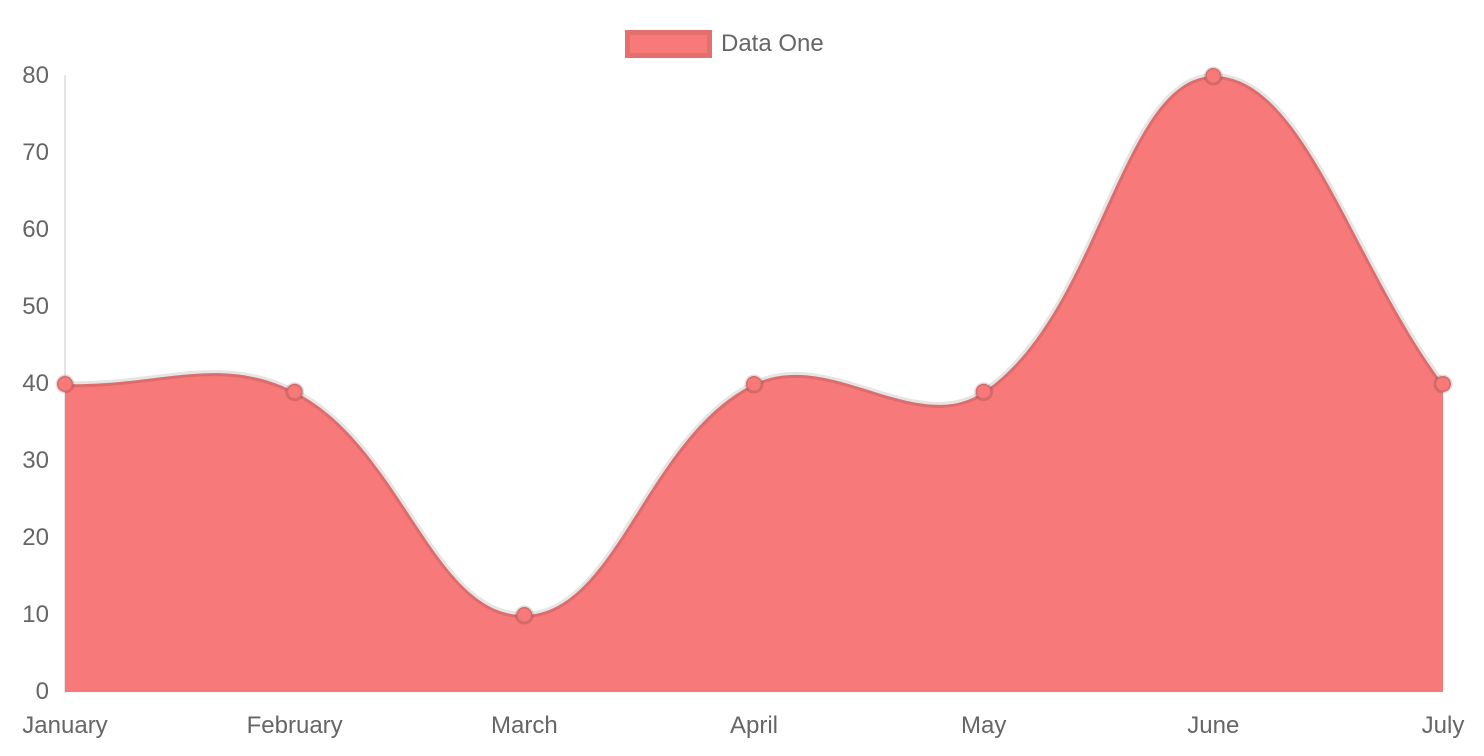  Describe the element at coordinates (753, 725) in the screenshot. I see `x-axis-label: April` at that location.